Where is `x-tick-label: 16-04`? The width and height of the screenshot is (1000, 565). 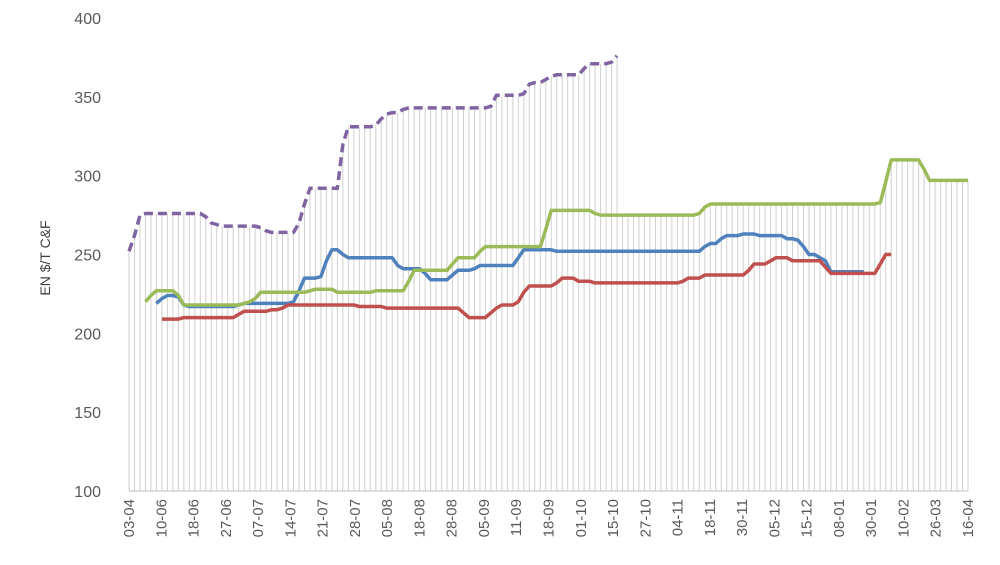
x-tick-label: 16-04 is located at coordinates (968, 518).